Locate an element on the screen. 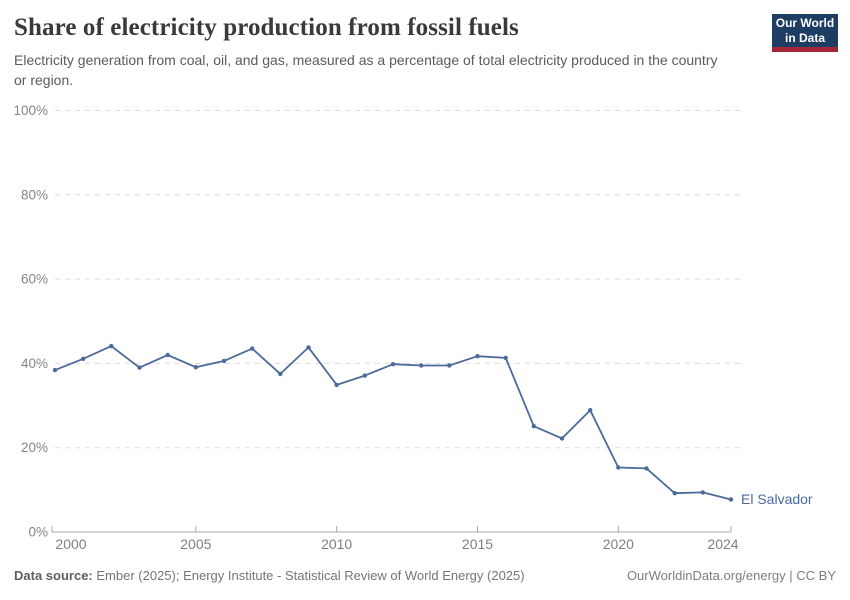  y-axis-label-40: 40% is located at coordinates (34, 363).